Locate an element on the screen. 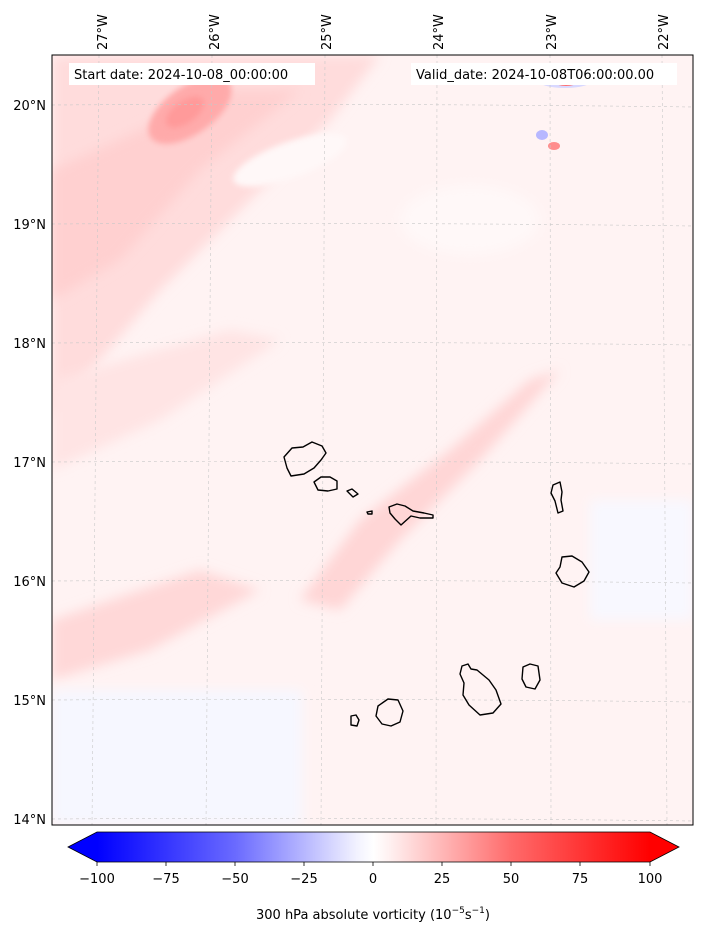  start-date-box is located at coordinates (192, 74).